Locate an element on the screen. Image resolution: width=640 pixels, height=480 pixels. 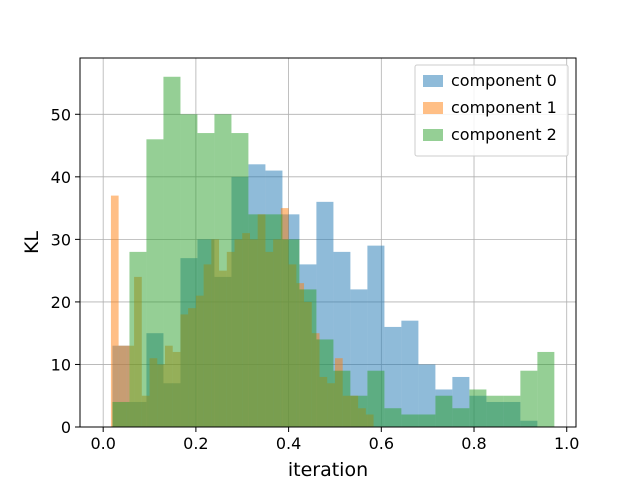
y-tick-label: 50 is located at coordinates (61, 114).